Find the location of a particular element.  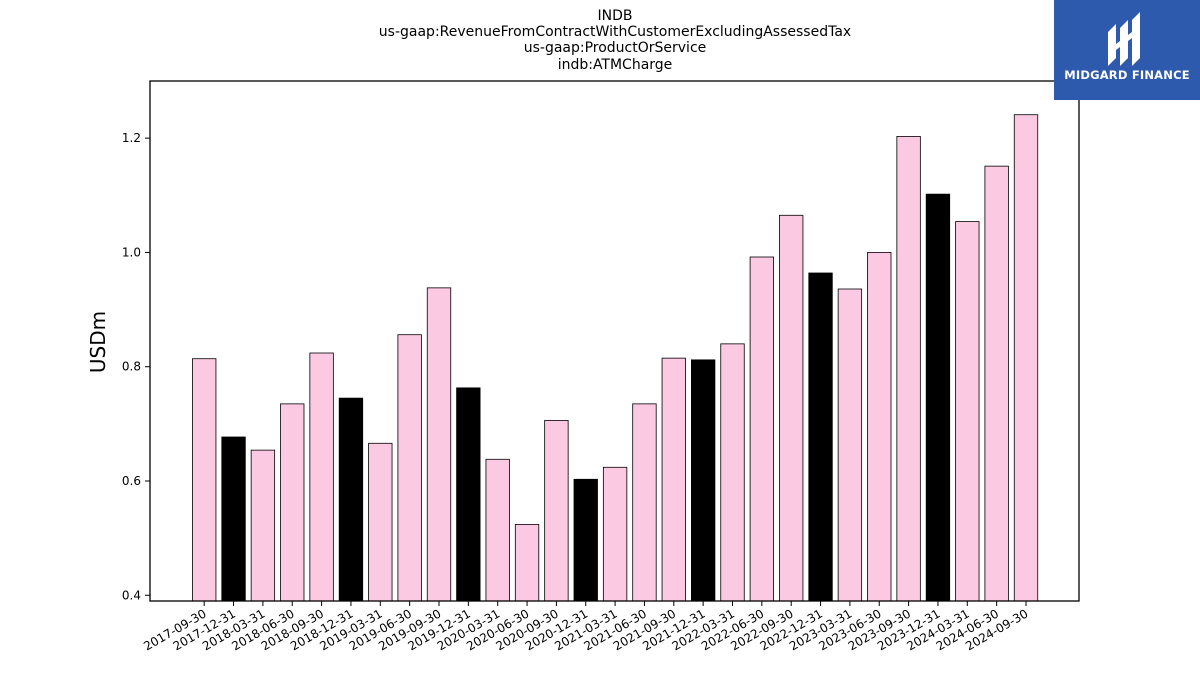

y-tick-label: 0.6 is located at coordinates (131, 481).